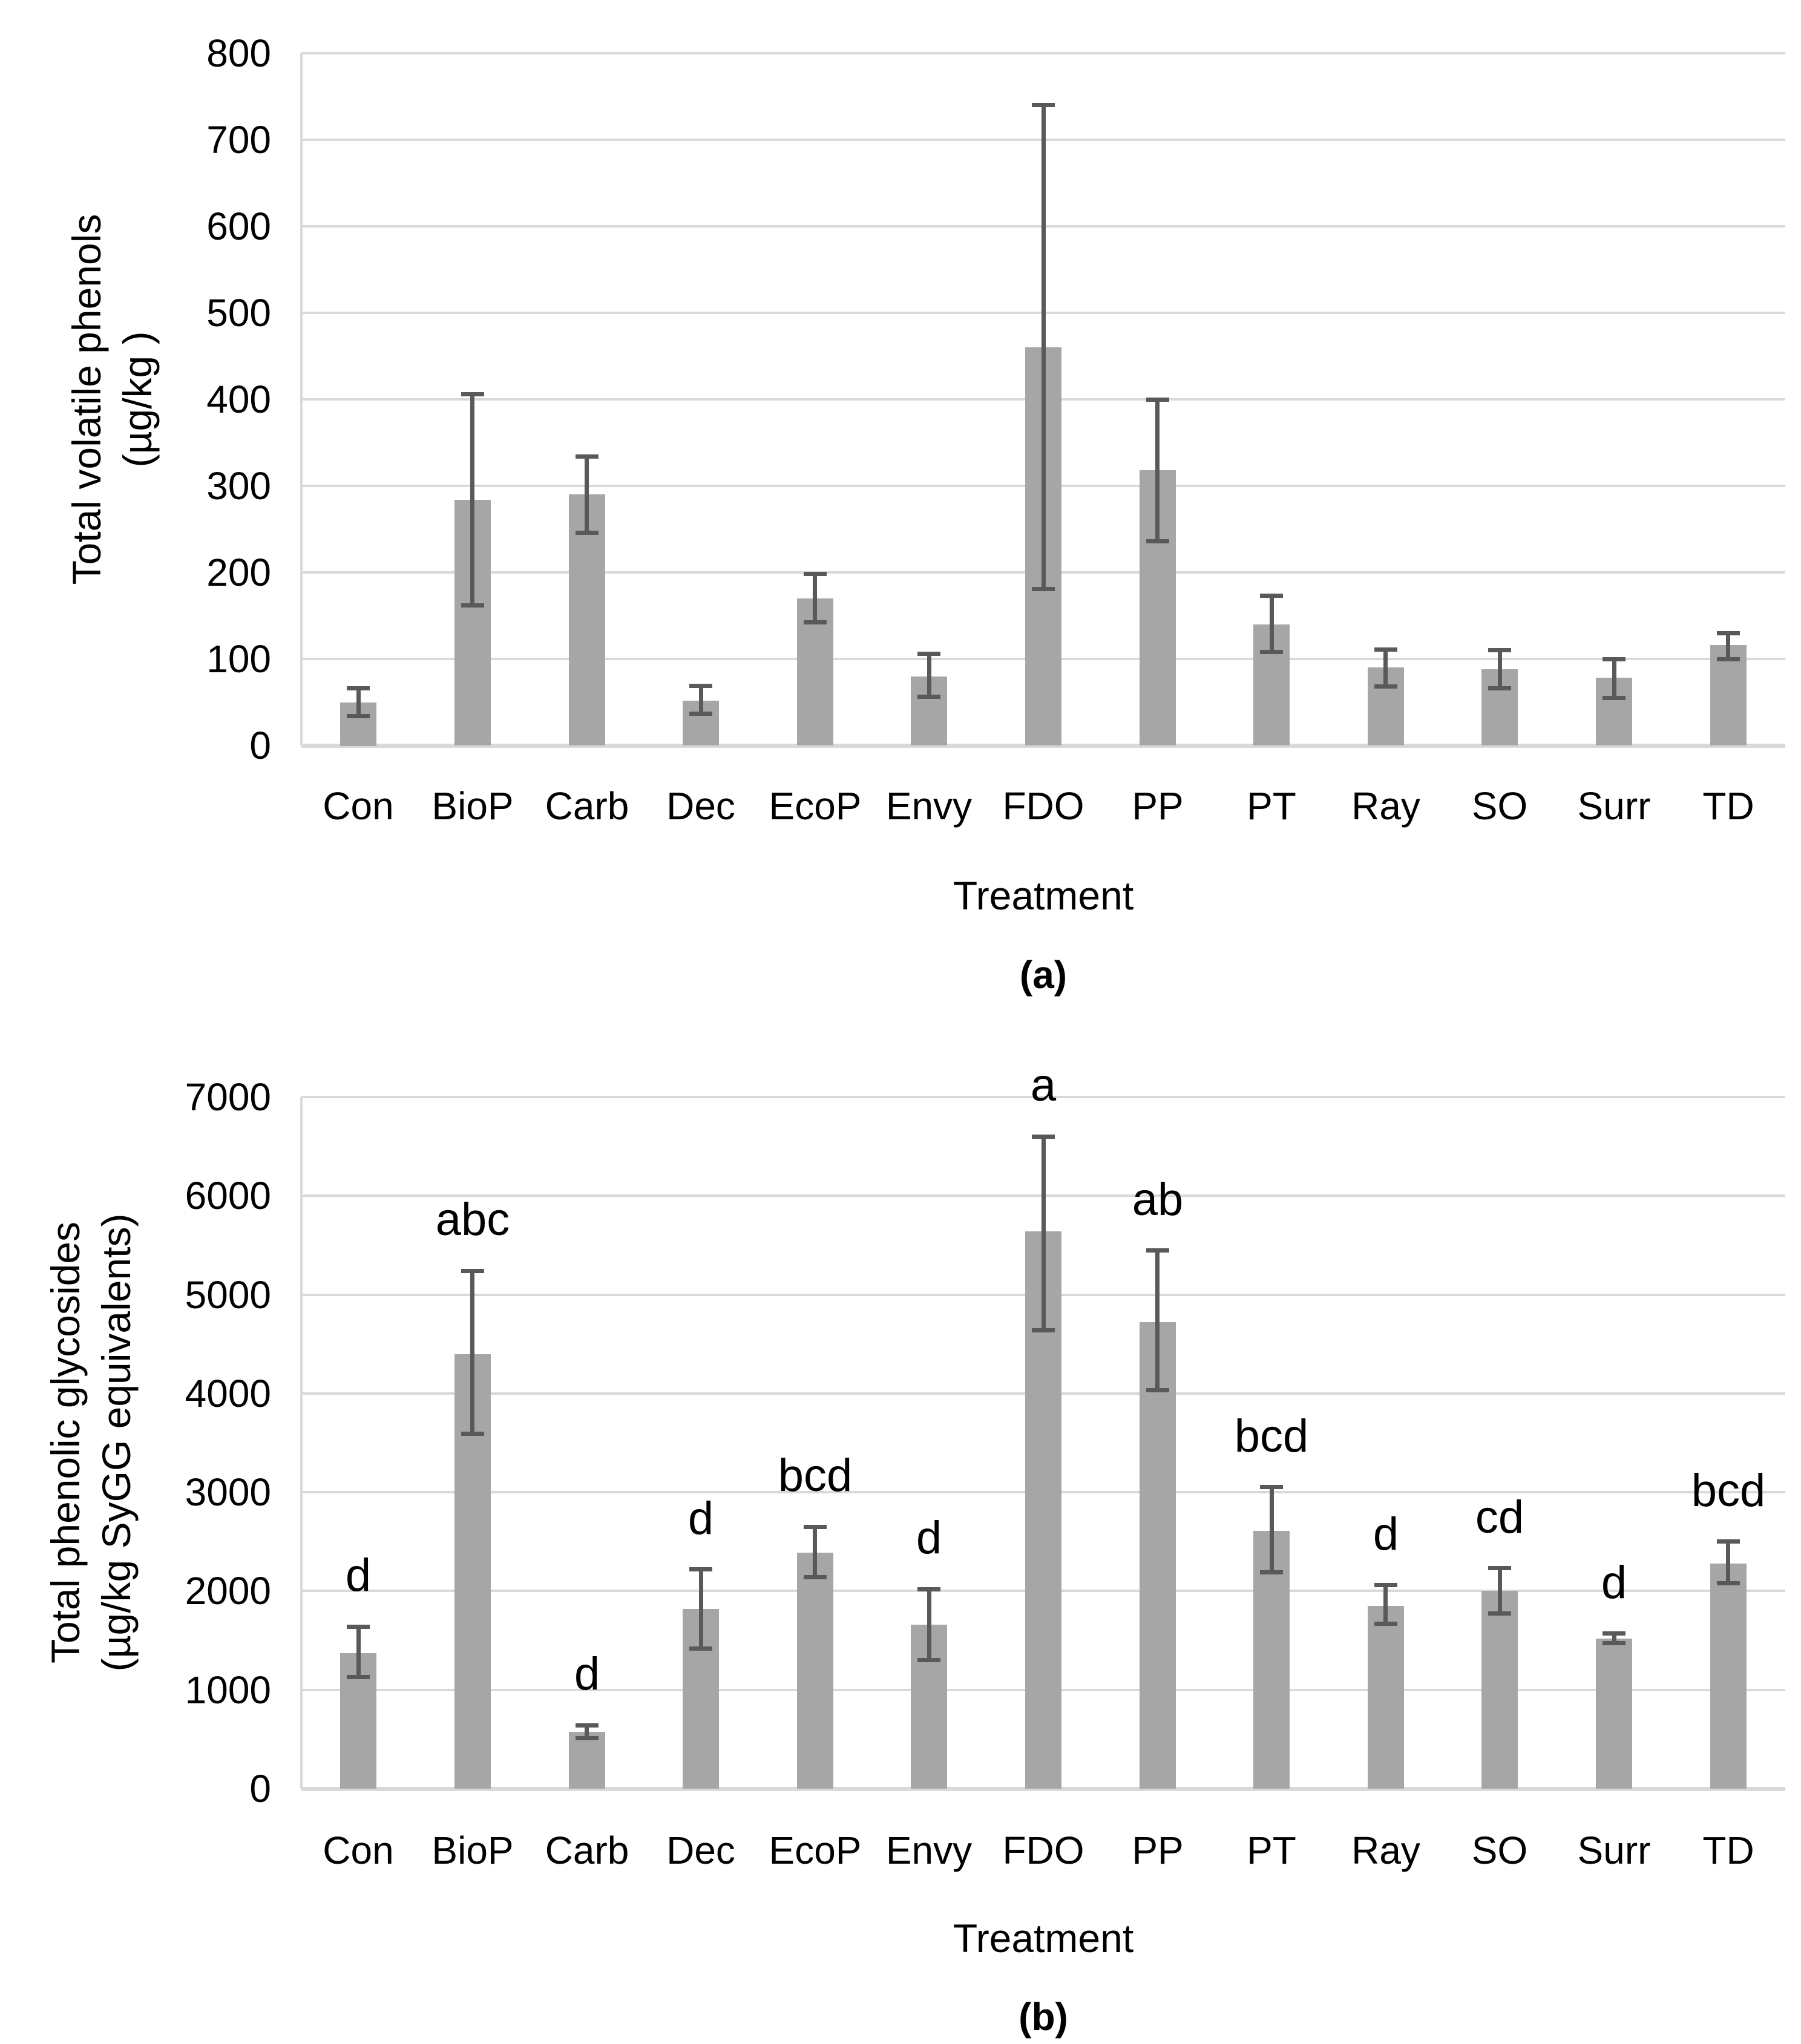 Image resolution: width=1801 pixels, height=2044 pixels. Describe the element at coordinates (1614, 806) in the screenshot. I see `x-tick-label: Surr` at that location.